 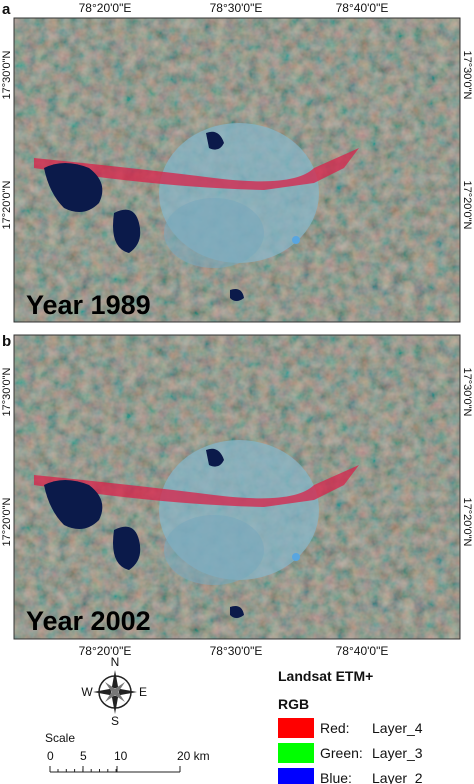 I want to click on compass-w: W, so click(x=87, y=692).